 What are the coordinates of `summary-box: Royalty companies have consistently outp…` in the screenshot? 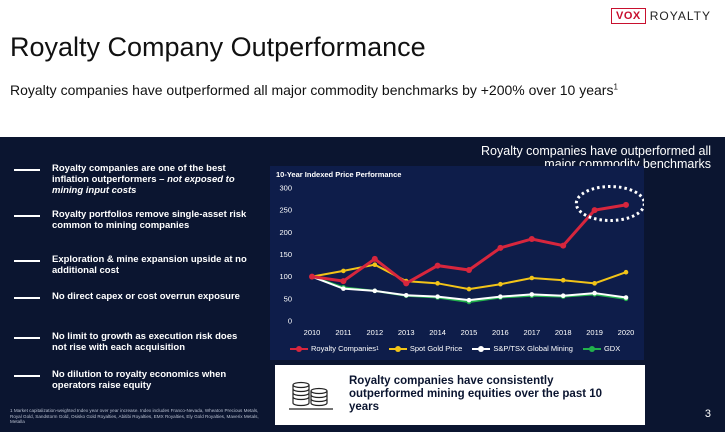 It's located at (460, 395).